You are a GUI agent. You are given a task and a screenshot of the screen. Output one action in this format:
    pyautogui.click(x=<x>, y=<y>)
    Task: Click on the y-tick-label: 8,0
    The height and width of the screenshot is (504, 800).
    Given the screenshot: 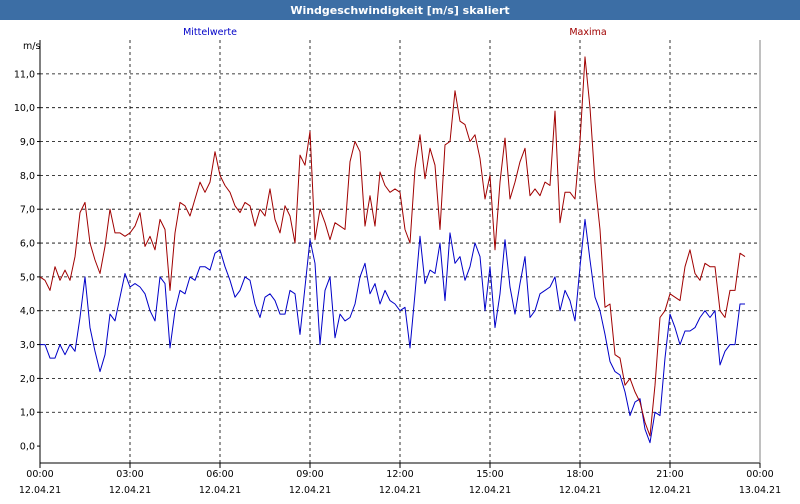 What is the action you would take?
    pyautogui.click(x=27, y=176)
    